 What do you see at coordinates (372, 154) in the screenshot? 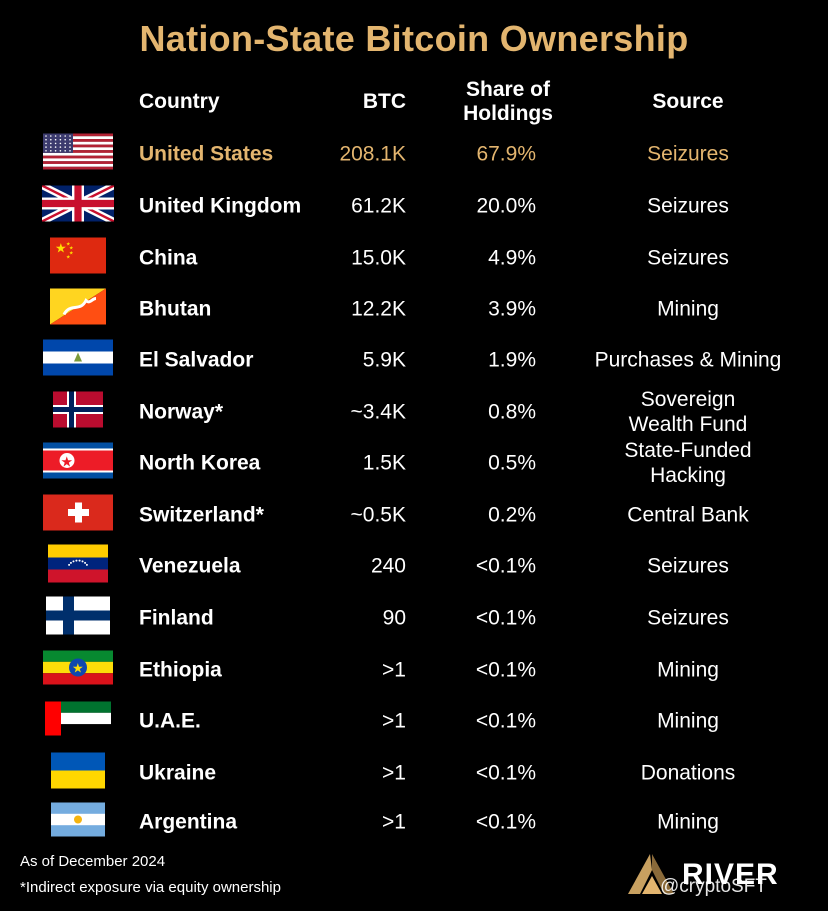
I see `btc-cell: 208.1K` at bounding box center [372, 154].